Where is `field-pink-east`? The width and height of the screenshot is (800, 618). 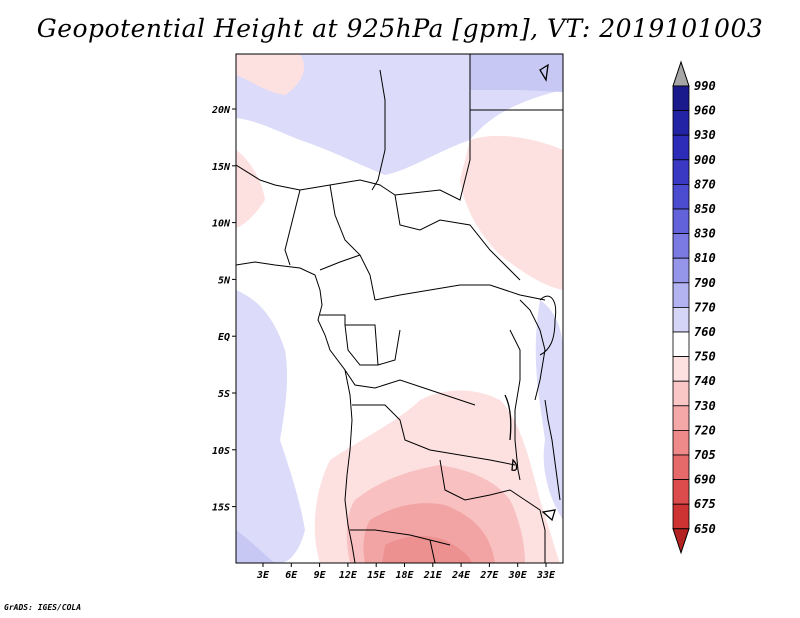 field-pink-east is located at coordinates (511, 212).